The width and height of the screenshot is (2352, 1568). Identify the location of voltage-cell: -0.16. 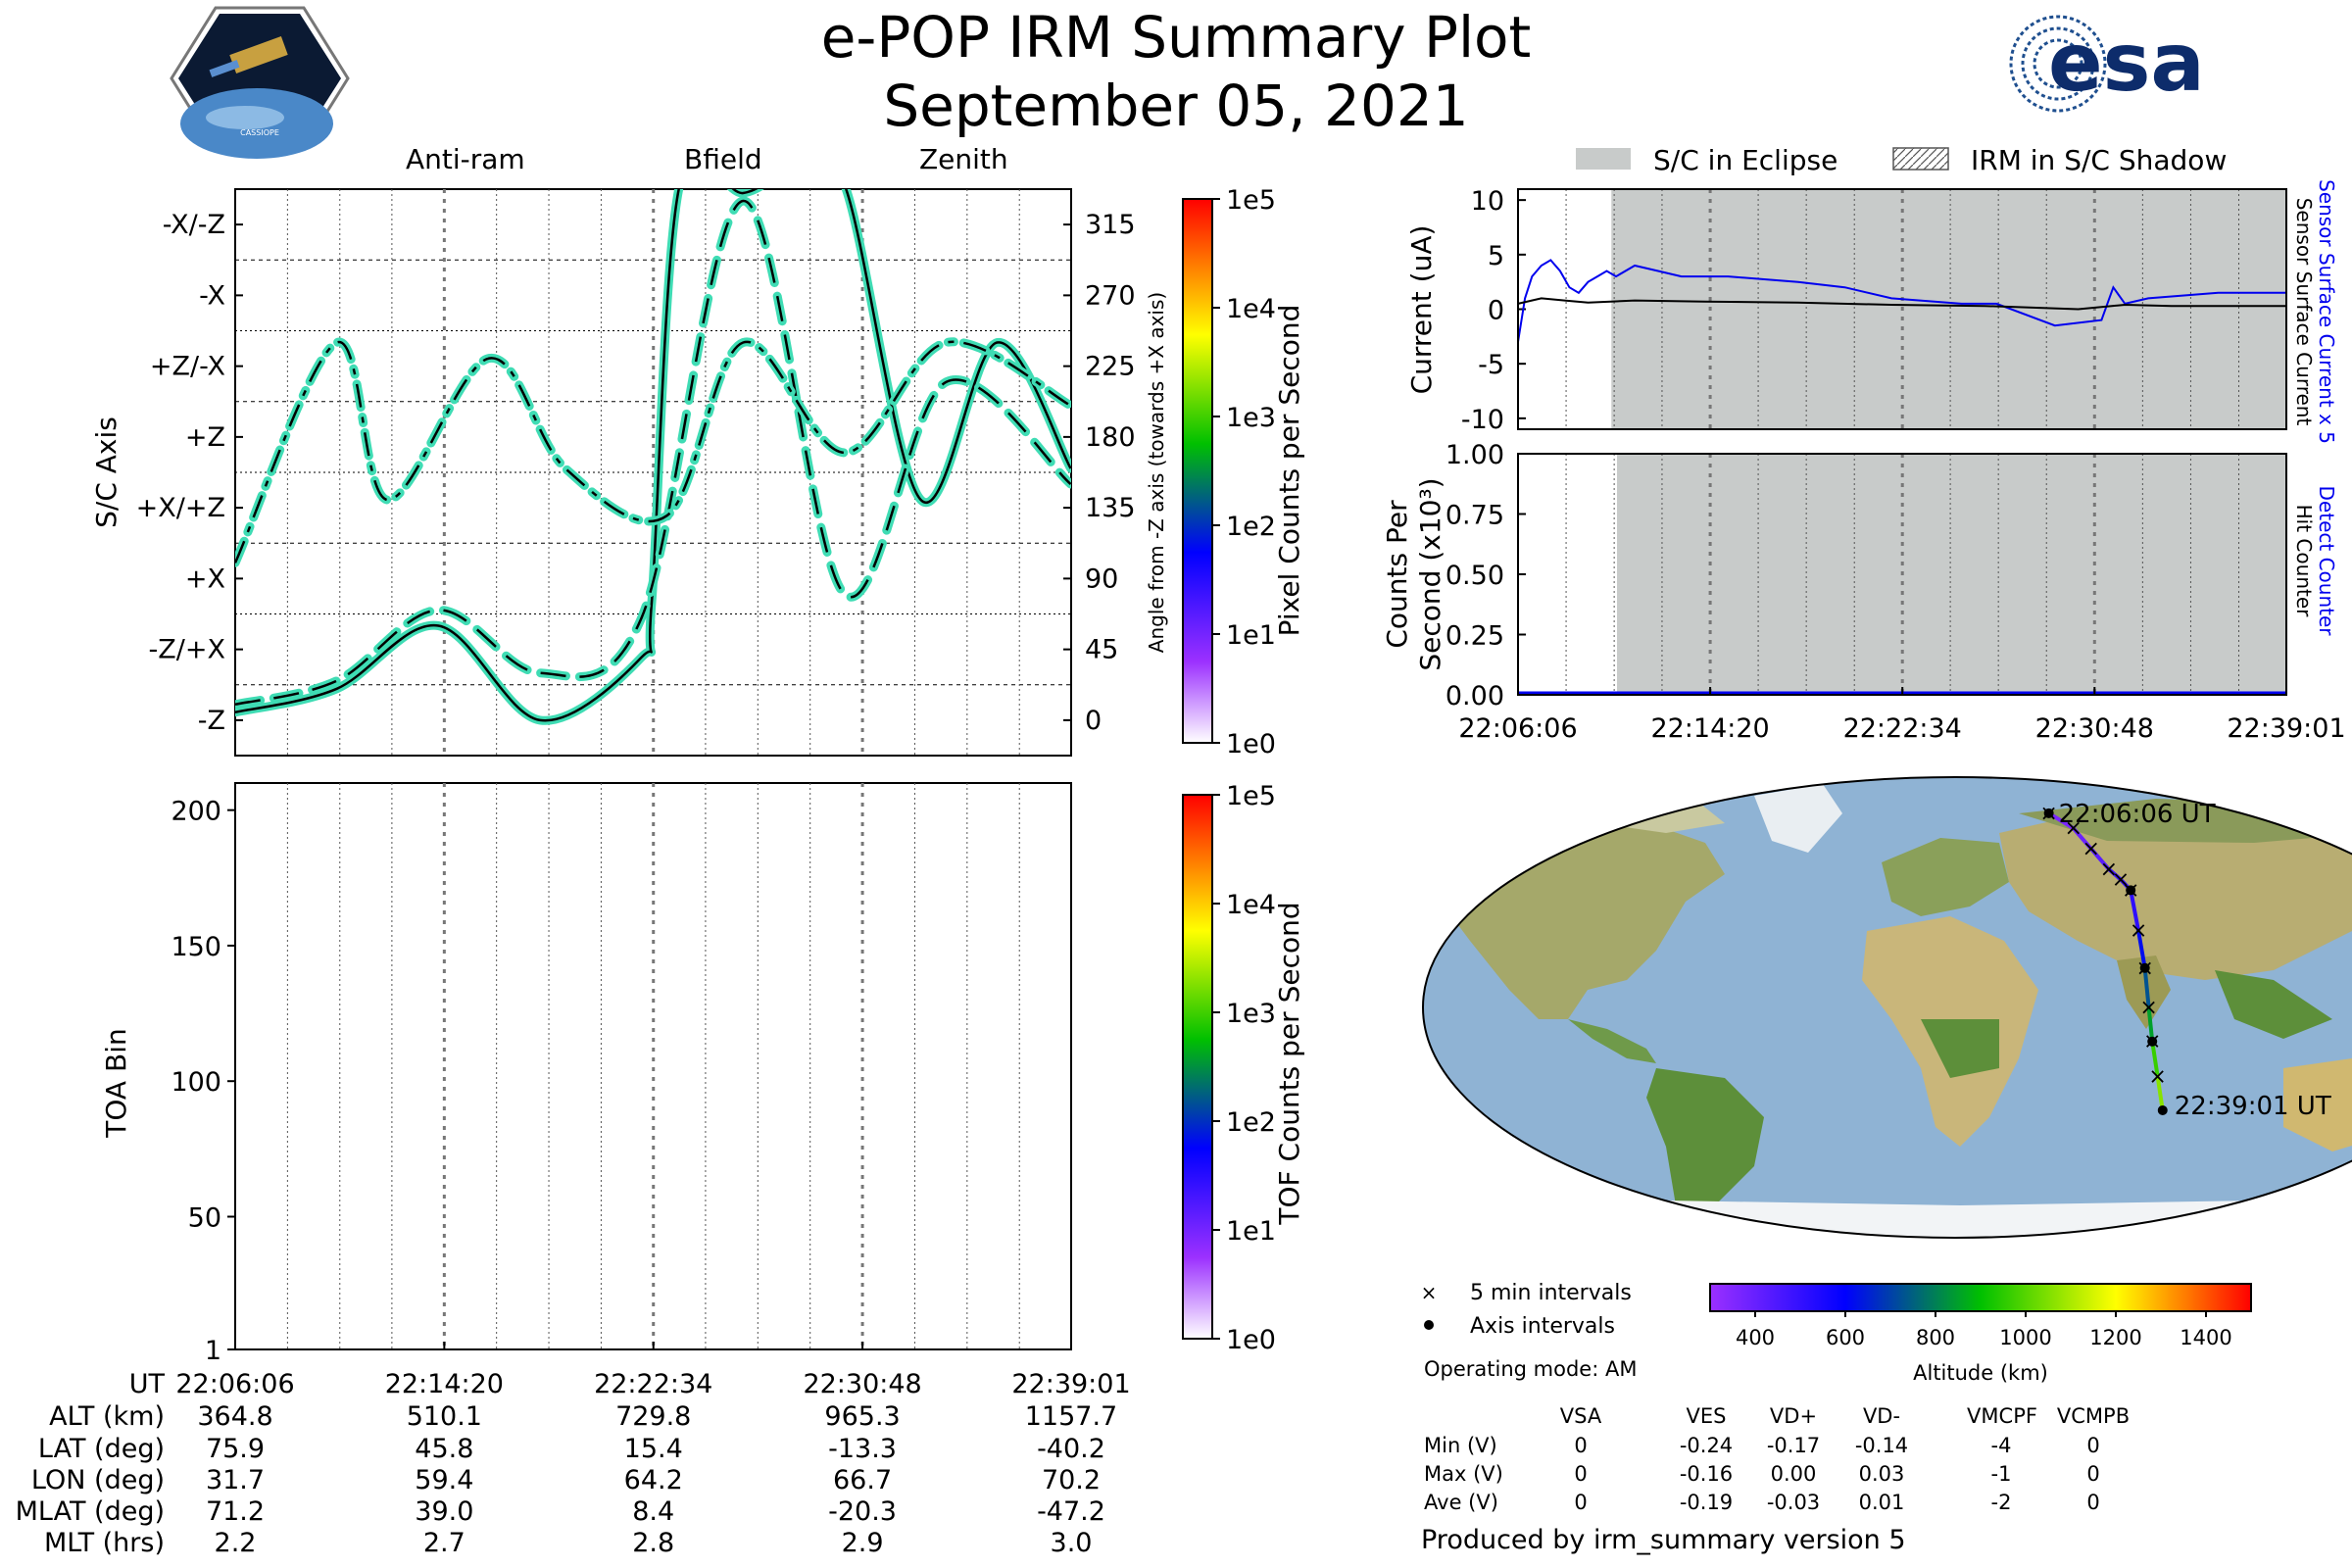
(1706, 1474).